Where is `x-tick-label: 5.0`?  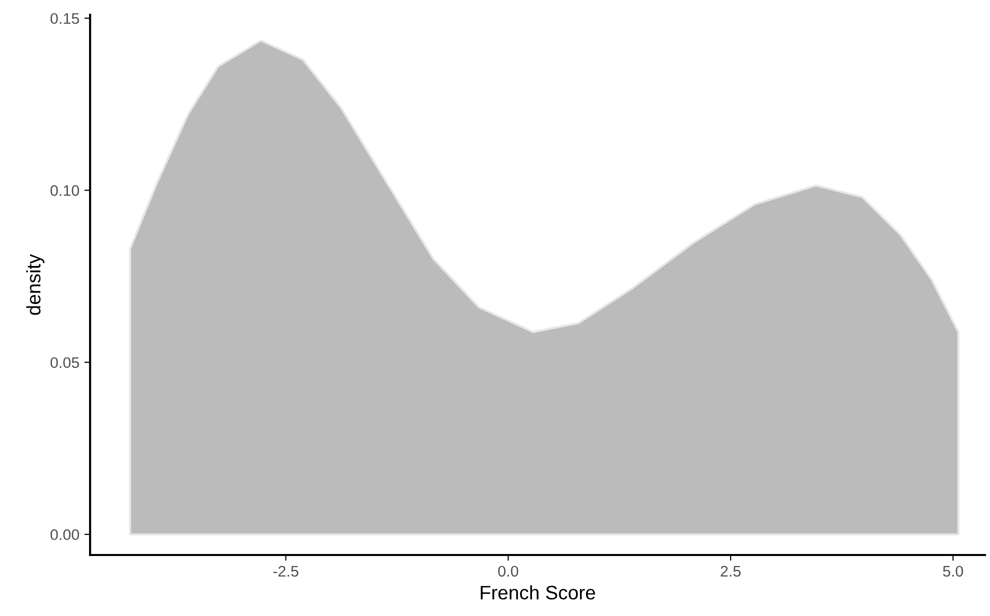 x-tick-label: 5.0 is located at coordinates (953, 571).